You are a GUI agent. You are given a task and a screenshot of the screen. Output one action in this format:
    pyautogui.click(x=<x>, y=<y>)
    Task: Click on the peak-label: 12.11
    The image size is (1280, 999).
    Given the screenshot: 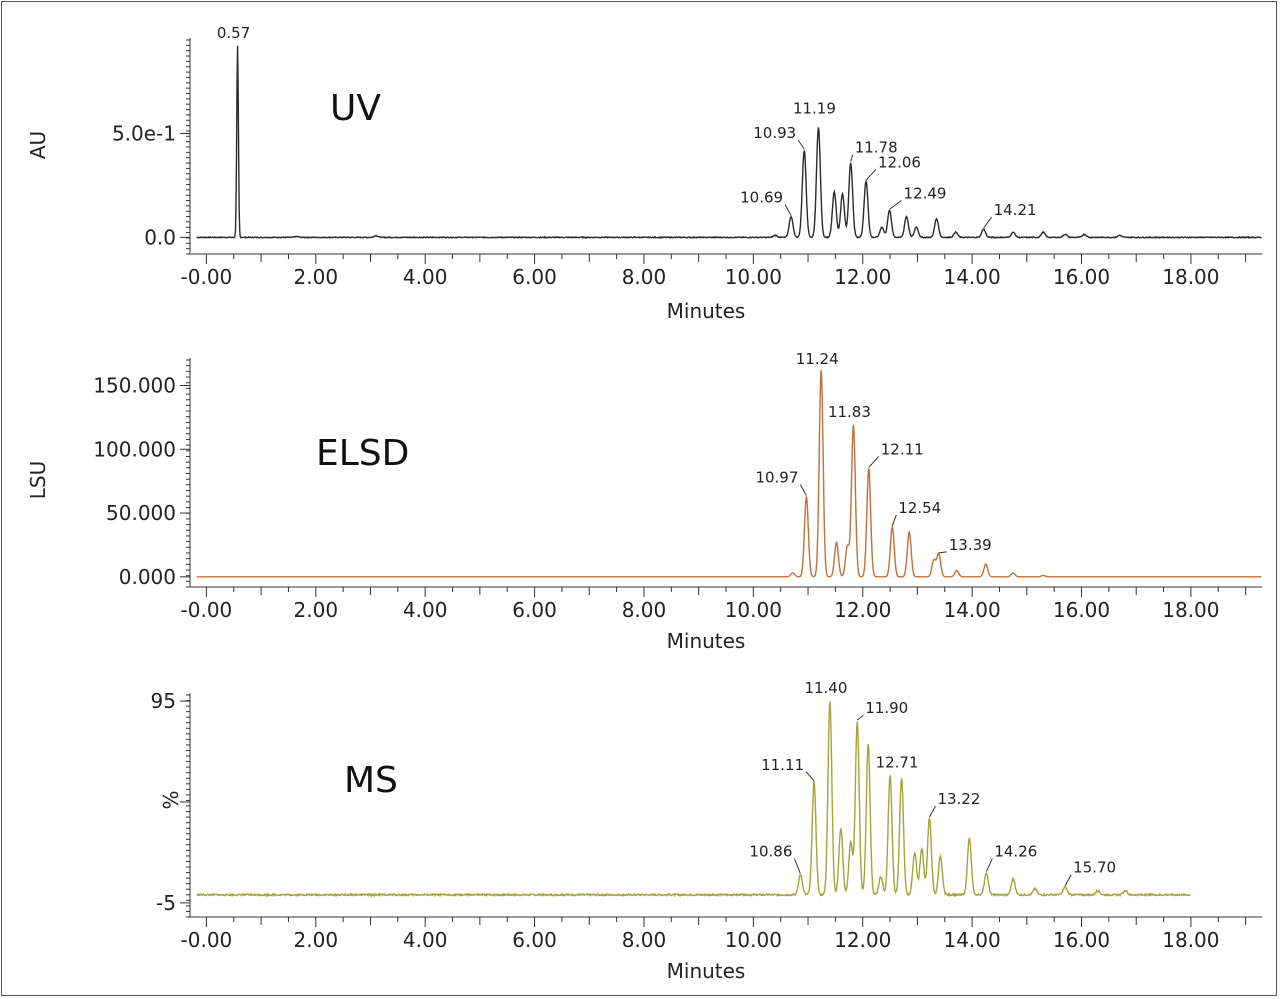 What is the action you would take?
    pyautogui.click(x=902, y=449)
    